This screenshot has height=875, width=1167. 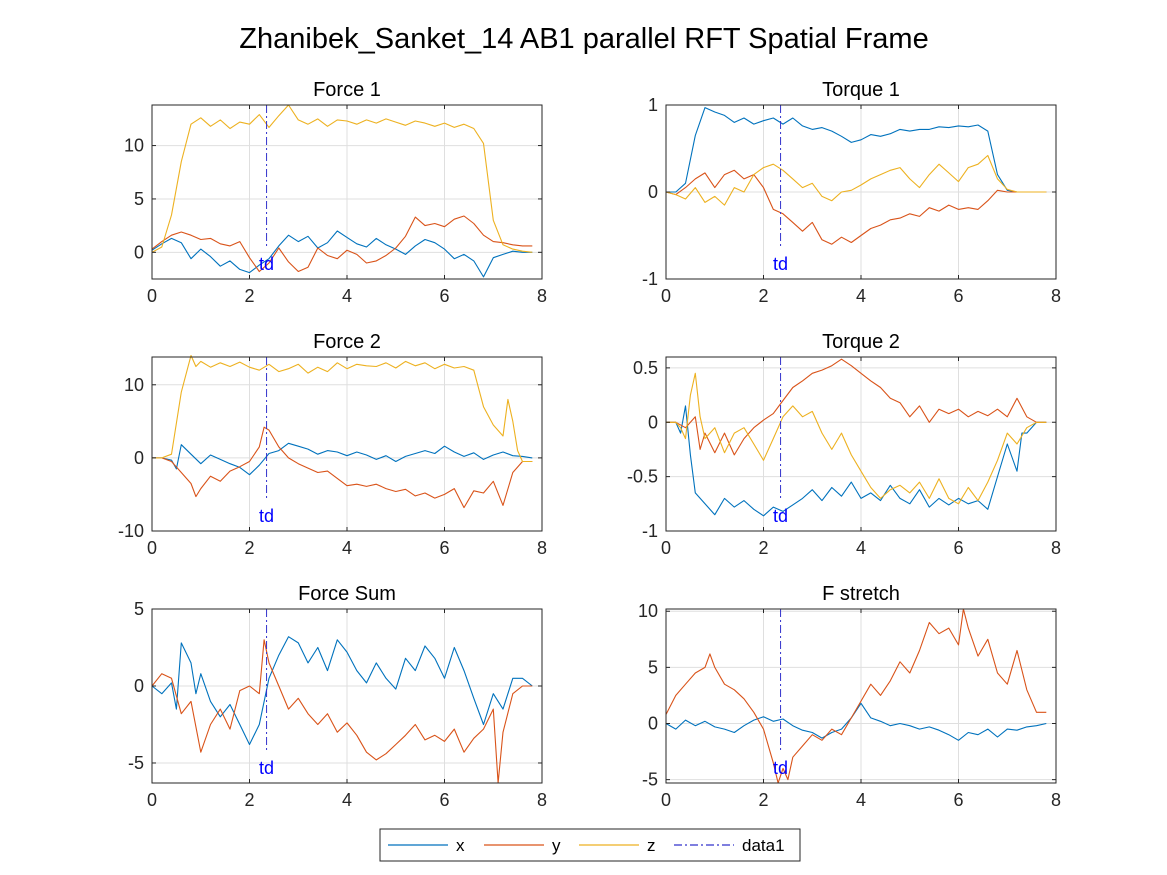 What do you see at coordinates (347, 342) in the screenshot?
I see `subplot-title: Force 2` at bounding box center [347, 342].